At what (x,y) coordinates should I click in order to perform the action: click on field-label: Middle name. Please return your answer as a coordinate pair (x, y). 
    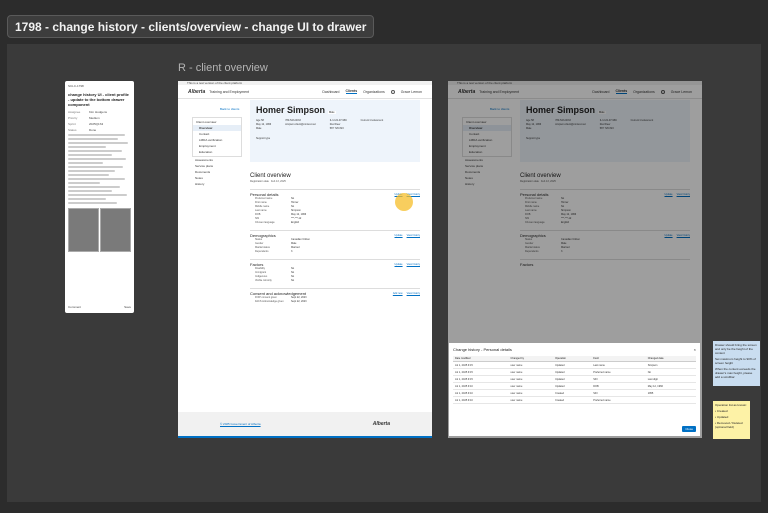
    Looking at the image, I should click on (532, 206).